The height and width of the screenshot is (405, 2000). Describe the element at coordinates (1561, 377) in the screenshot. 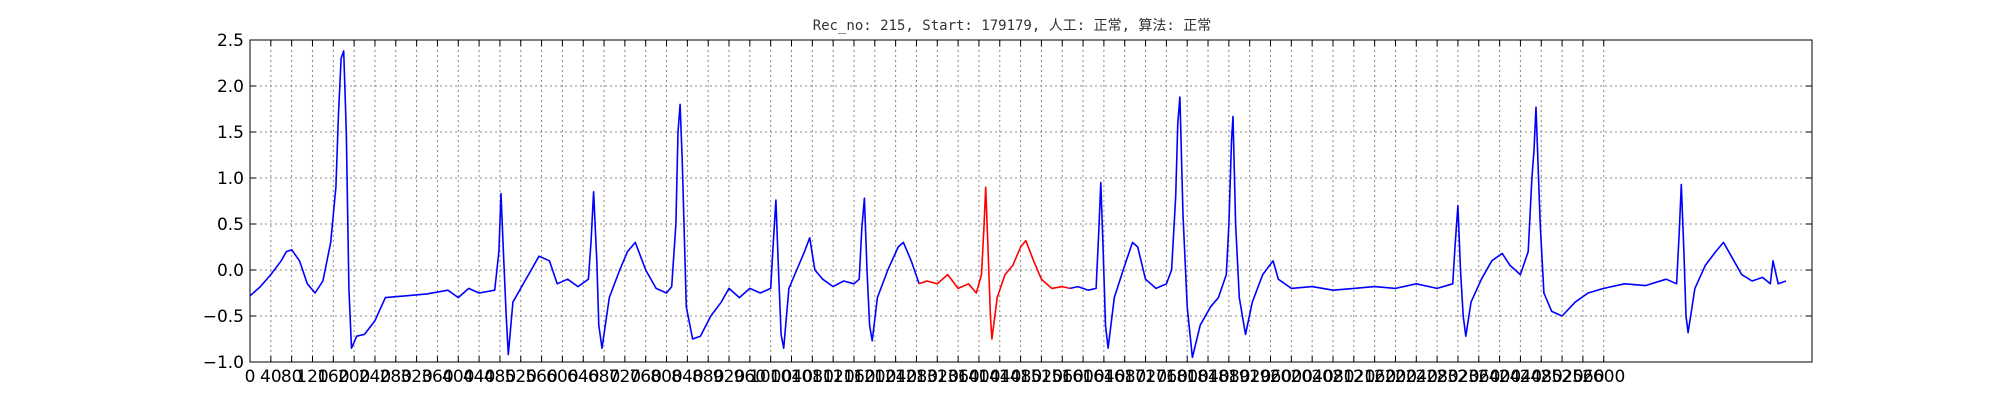

I see `x-tick-label: 2520` at that location.